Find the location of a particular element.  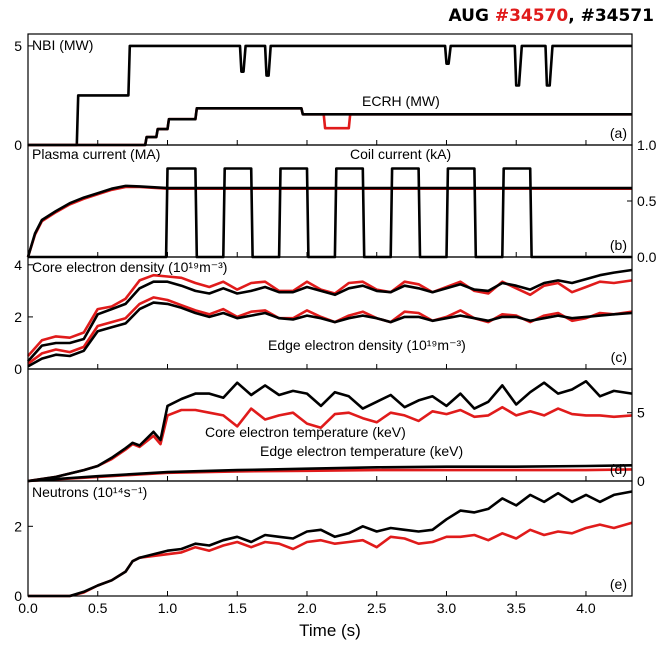

y-tick-label-right: 5 is located at coordinates (641, 413).